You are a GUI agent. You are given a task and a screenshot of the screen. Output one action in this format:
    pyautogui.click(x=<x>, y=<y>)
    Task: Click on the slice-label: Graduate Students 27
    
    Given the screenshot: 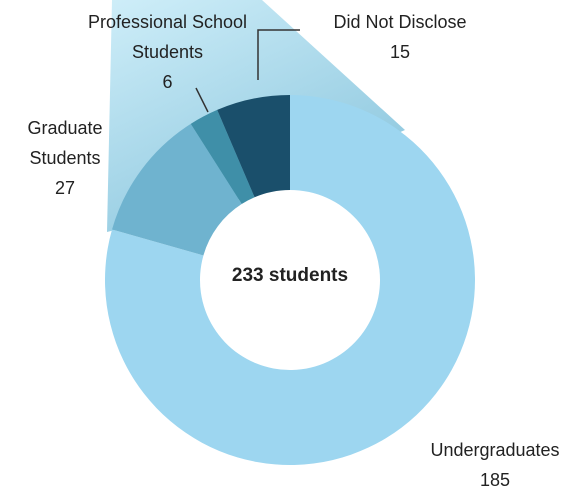 What is the action you would take?
    pyautogui.click(x=65, y=158)
    